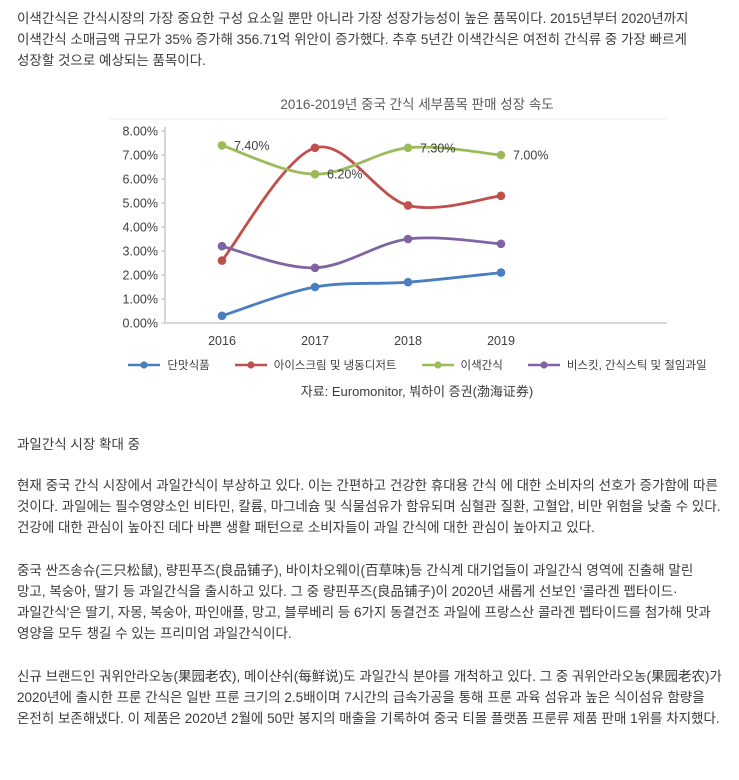 This screenshot has height=780, width=739. Describe the element at coordinates (140, 228) in the screenshot. I see `y-axis-tick-label: 4.00%` at that location.